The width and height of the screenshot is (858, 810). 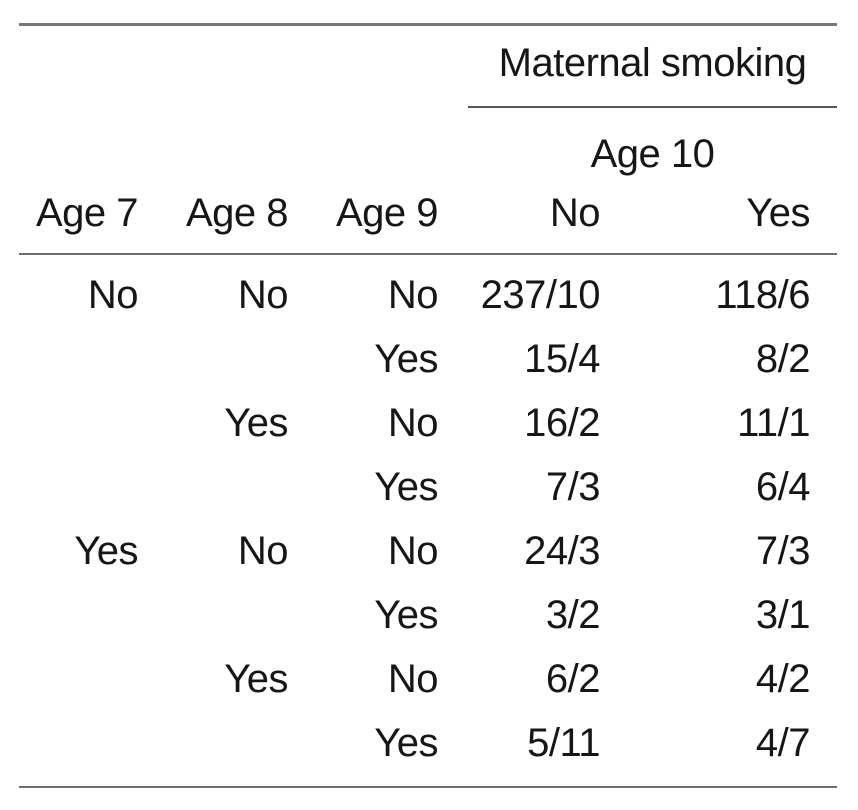 I want to click on column-header-age8: Age 8, so click(x=237, y=213).